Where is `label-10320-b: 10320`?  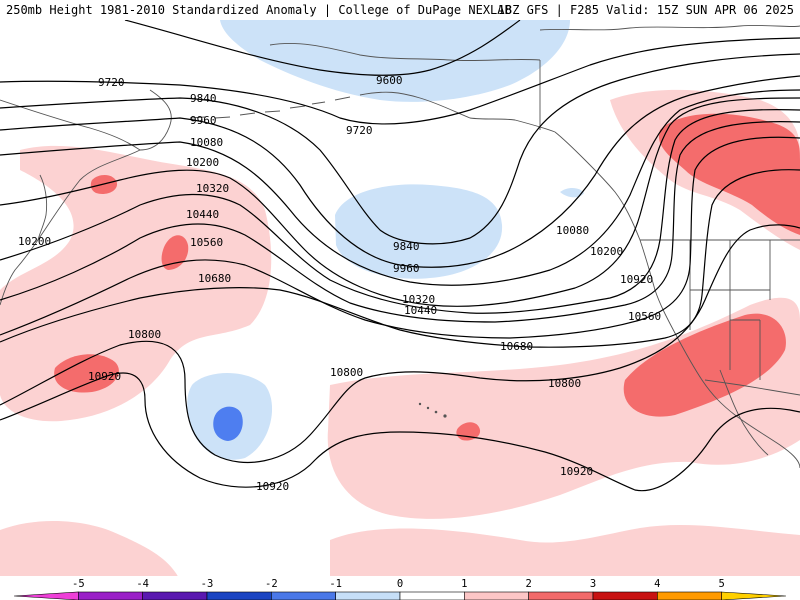
label-10320-b: 10320 is located at coordinates (418, 299).